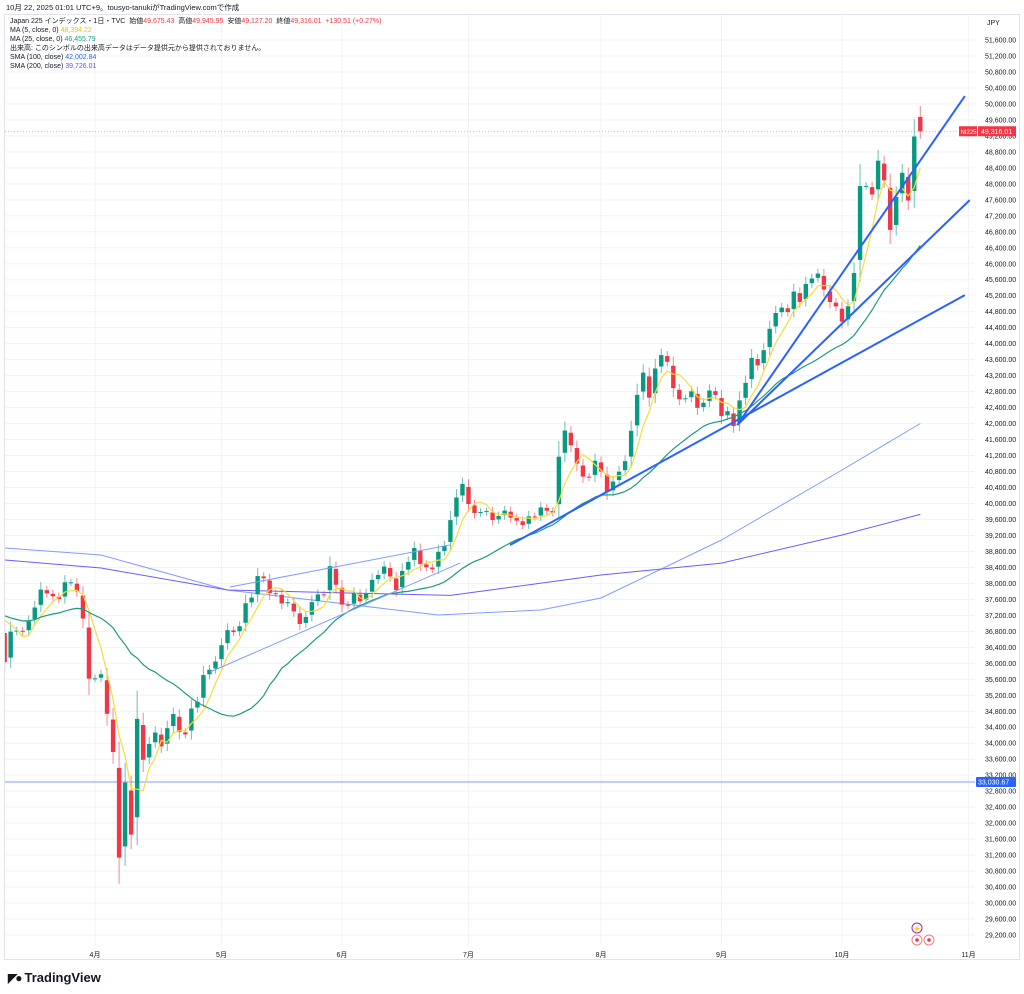 This screenshot has height=994, width=1024. What do you see at coordinates (468, 955) in the screenshot?
I see `x-tick-label: 7月` at bounding box center [468, 955].